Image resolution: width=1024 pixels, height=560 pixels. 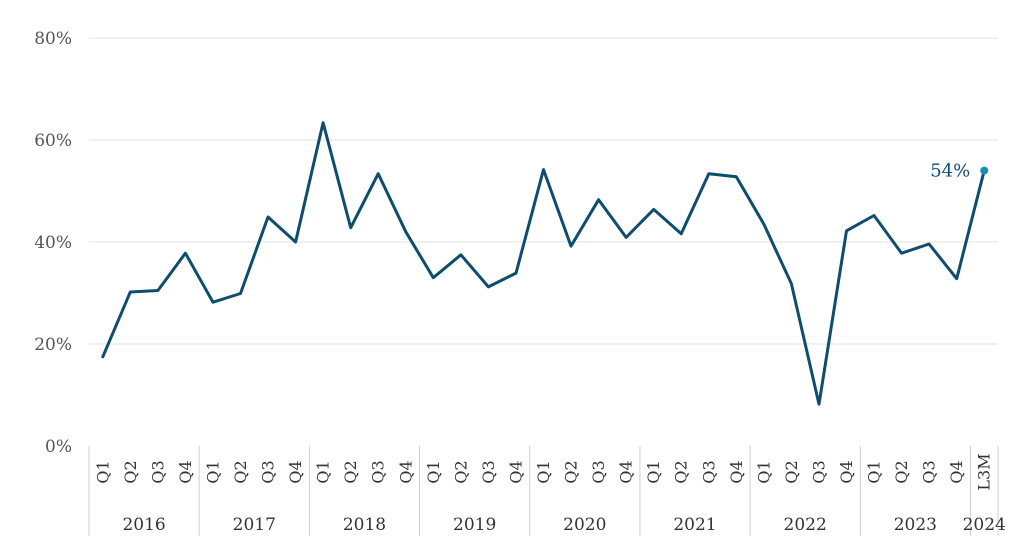 I want to click on end-point-marker, so click(x=984, y=170).